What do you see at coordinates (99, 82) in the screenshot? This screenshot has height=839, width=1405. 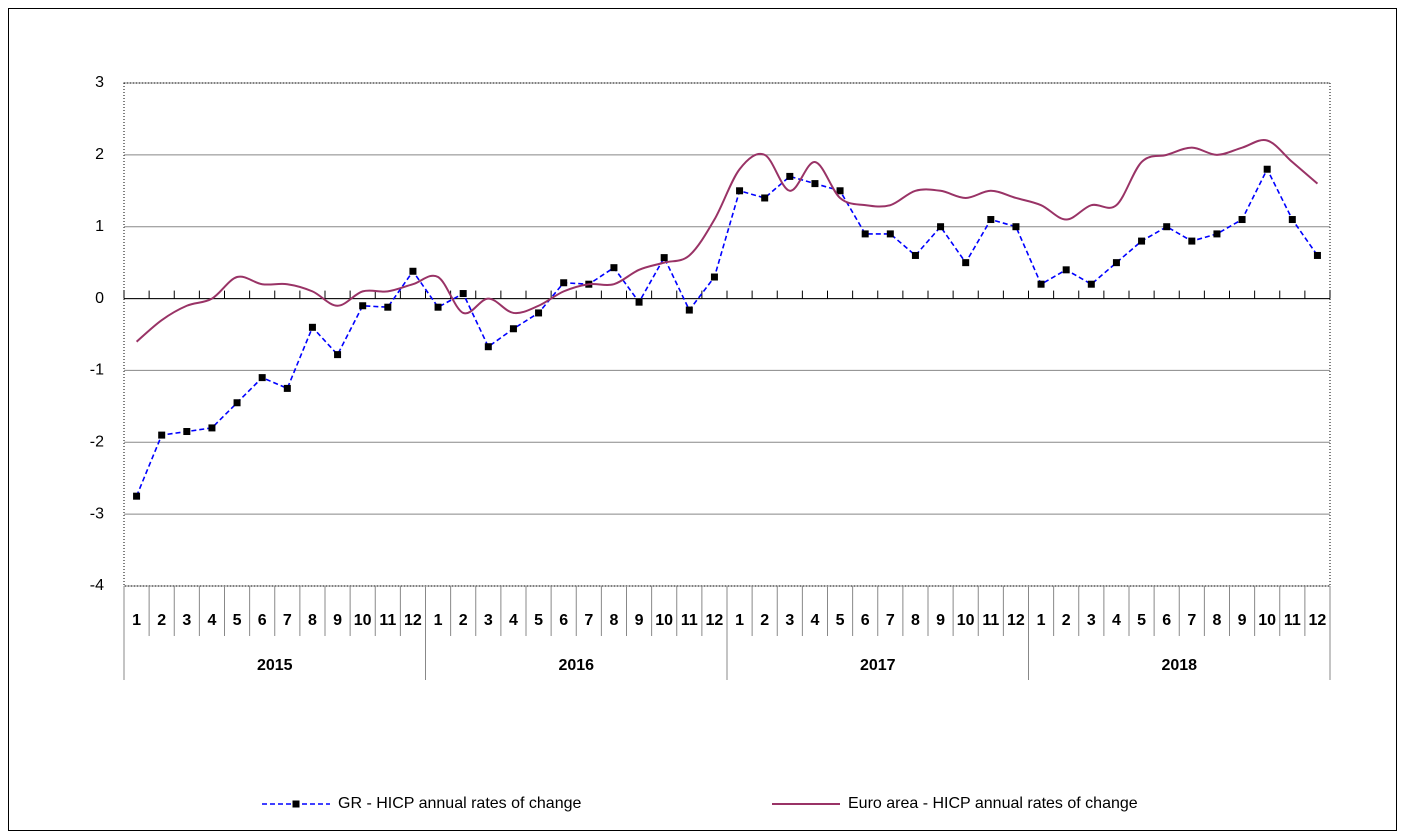 I see `y-tick-label: 3` at bounding box center [99, 82].